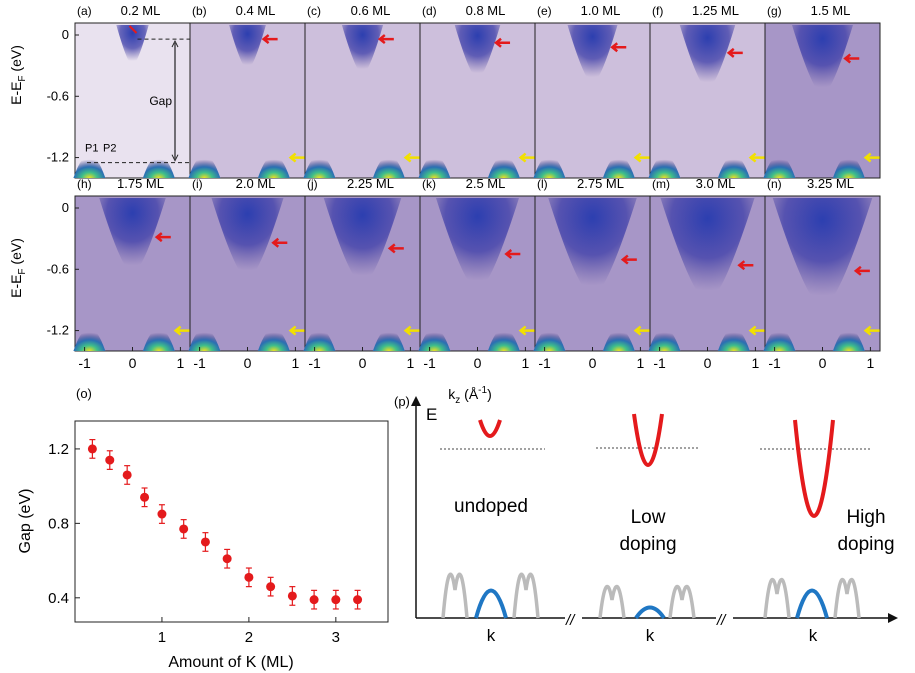 Image resolution: width=915 pixels, height=673 pixels. Describe the element at coordinates (715, 10) in the screenshot. I see `panel-coverage-label: 1.25 ML` at that location.